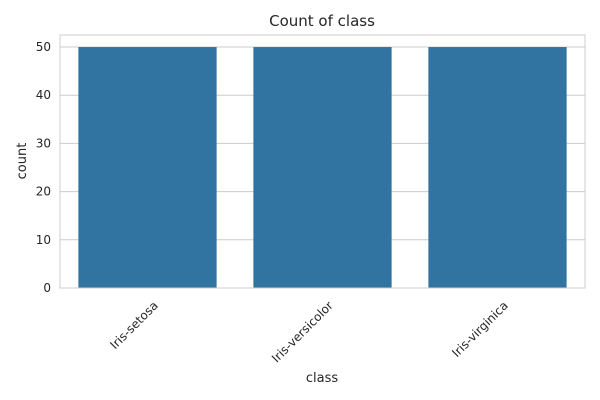 The width and height of the screenshot is (600, 400). I want to click on y-tick-label: 0, so click(47, 288).